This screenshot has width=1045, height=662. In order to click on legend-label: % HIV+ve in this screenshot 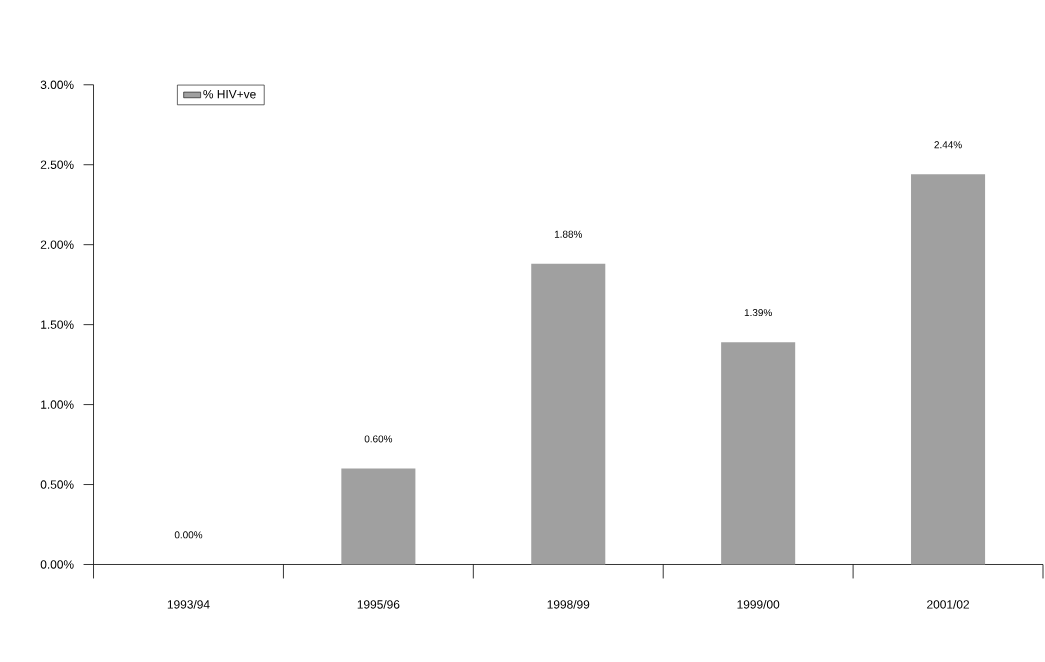, I will do `click(229, 94)`.